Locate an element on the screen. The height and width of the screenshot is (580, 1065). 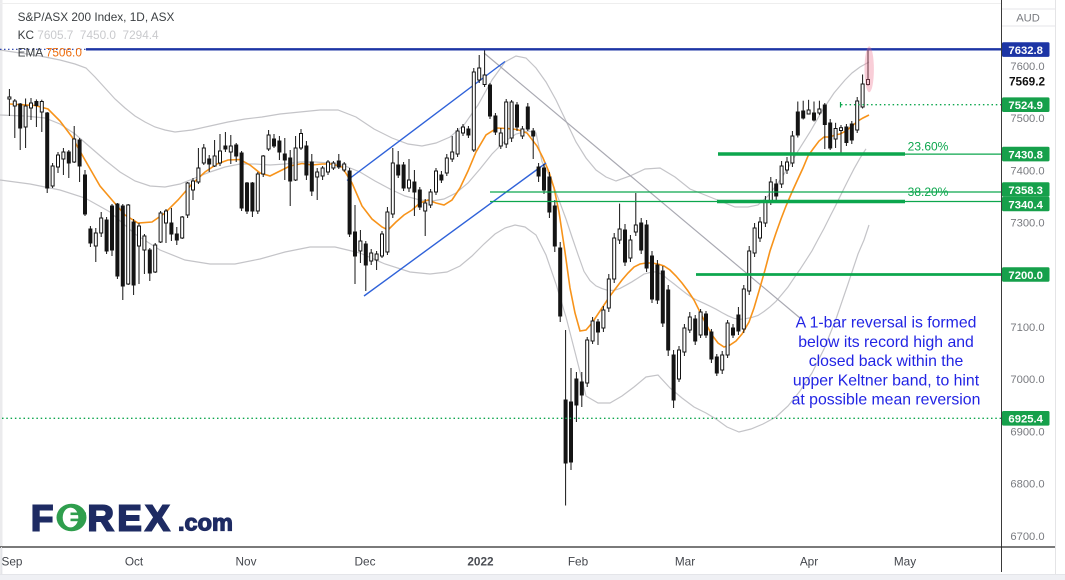
svg-text: 7340.4 is located at coordinates (1025, 205).